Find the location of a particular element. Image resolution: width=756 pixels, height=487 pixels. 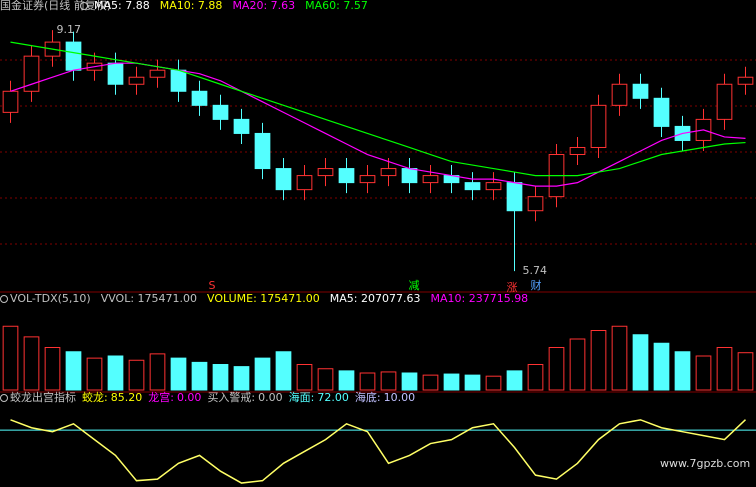

indicator-item-name: 海面: is located at coordinates (302, 397).